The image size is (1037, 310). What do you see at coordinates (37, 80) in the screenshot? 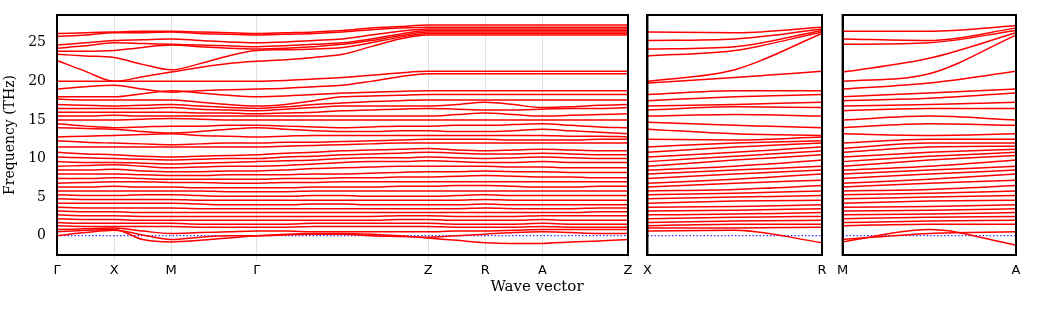
I see `y-tick-label: 20` at bounding box center [37, 80].